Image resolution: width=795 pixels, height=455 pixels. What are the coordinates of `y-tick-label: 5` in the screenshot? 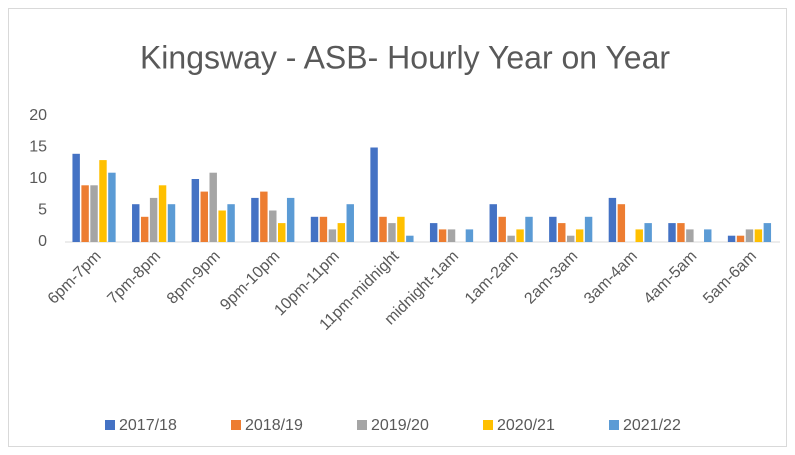 It's located at (42, 210).